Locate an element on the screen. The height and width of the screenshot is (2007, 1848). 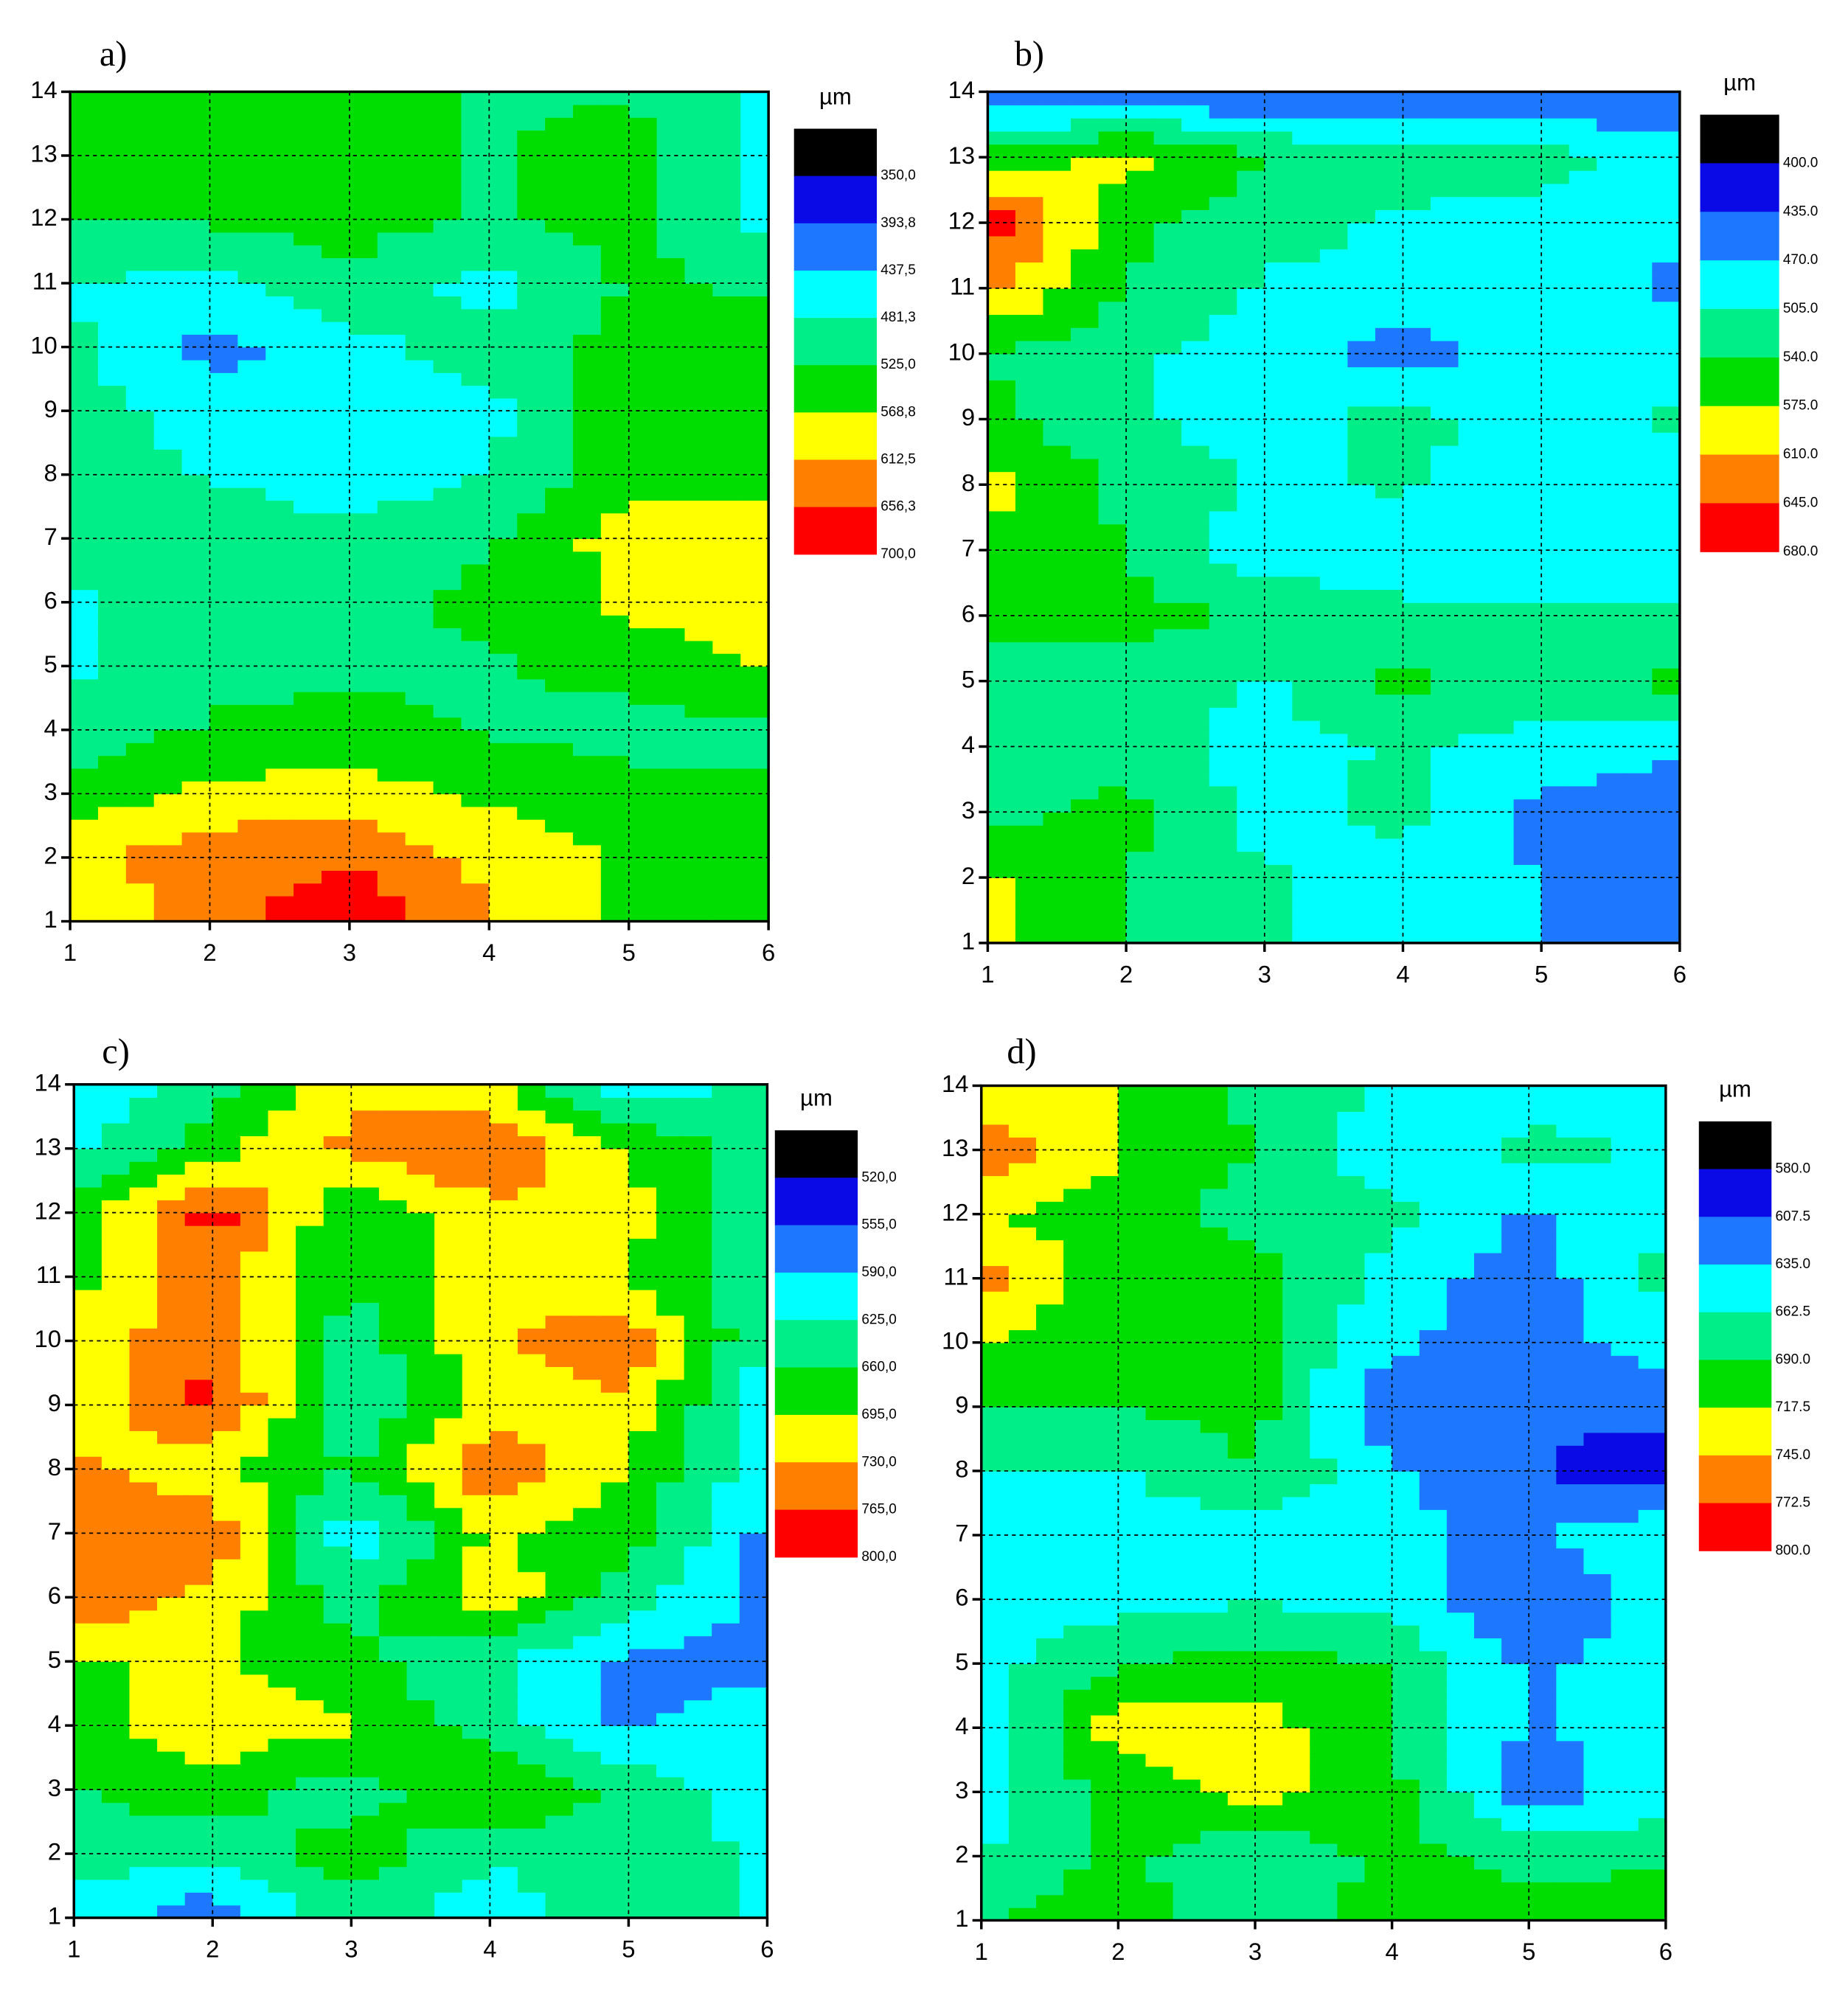
panel-label: a) is located at coordinates (114, 54).